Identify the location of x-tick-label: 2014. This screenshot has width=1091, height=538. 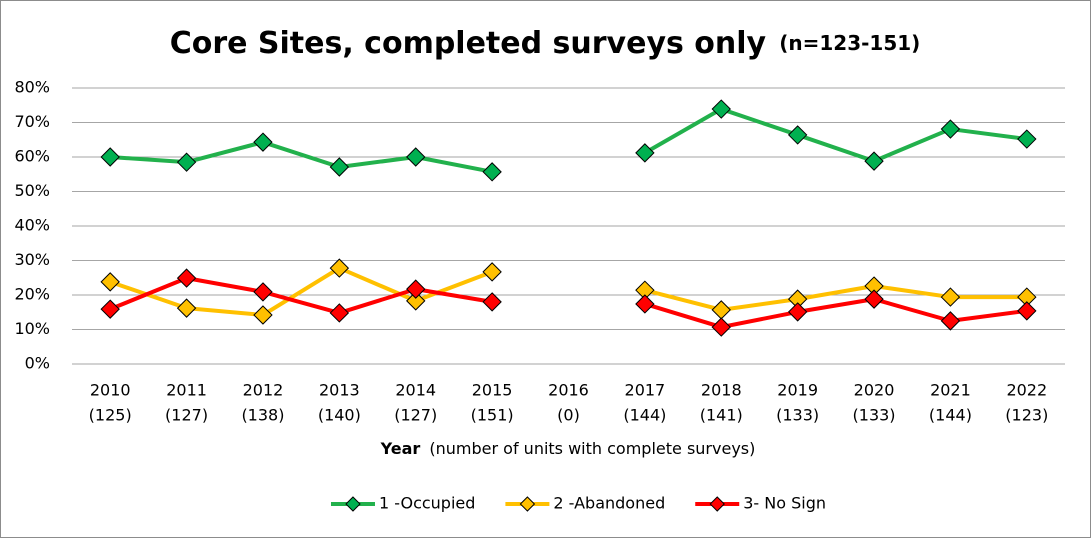
(415, 390).